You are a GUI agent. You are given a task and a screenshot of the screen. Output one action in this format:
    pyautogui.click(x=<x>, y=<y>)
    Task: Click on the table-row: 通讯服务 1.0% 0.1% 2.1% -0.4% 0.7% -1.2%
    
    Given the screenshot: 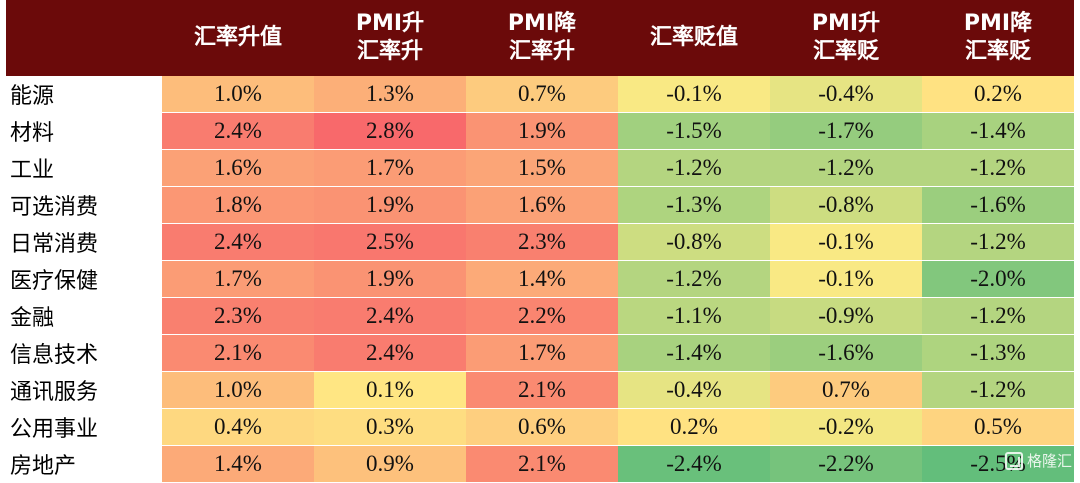 What is the action you would take?
    pyautogui.click(x=540, y=390)
    